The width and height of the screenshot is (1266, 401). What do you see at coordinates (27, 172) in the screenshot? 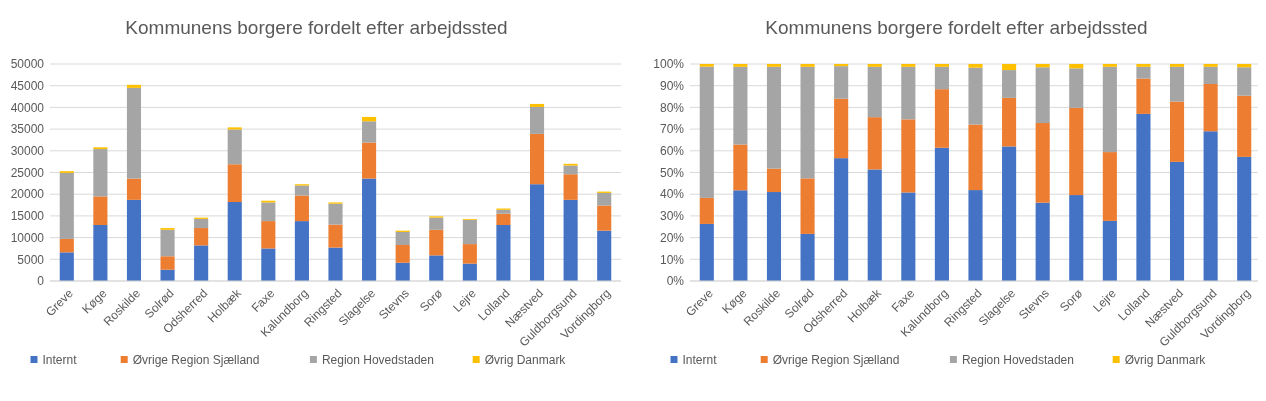
I see `y-tick-label: 25000` at bounding box center [27, 172].